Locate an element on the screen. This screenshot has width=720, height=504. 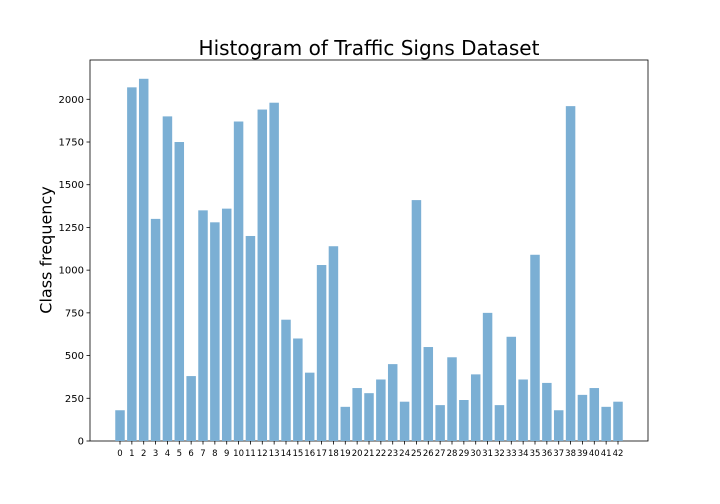
x-tick-label: 9 is located at coordinates (226, 454).